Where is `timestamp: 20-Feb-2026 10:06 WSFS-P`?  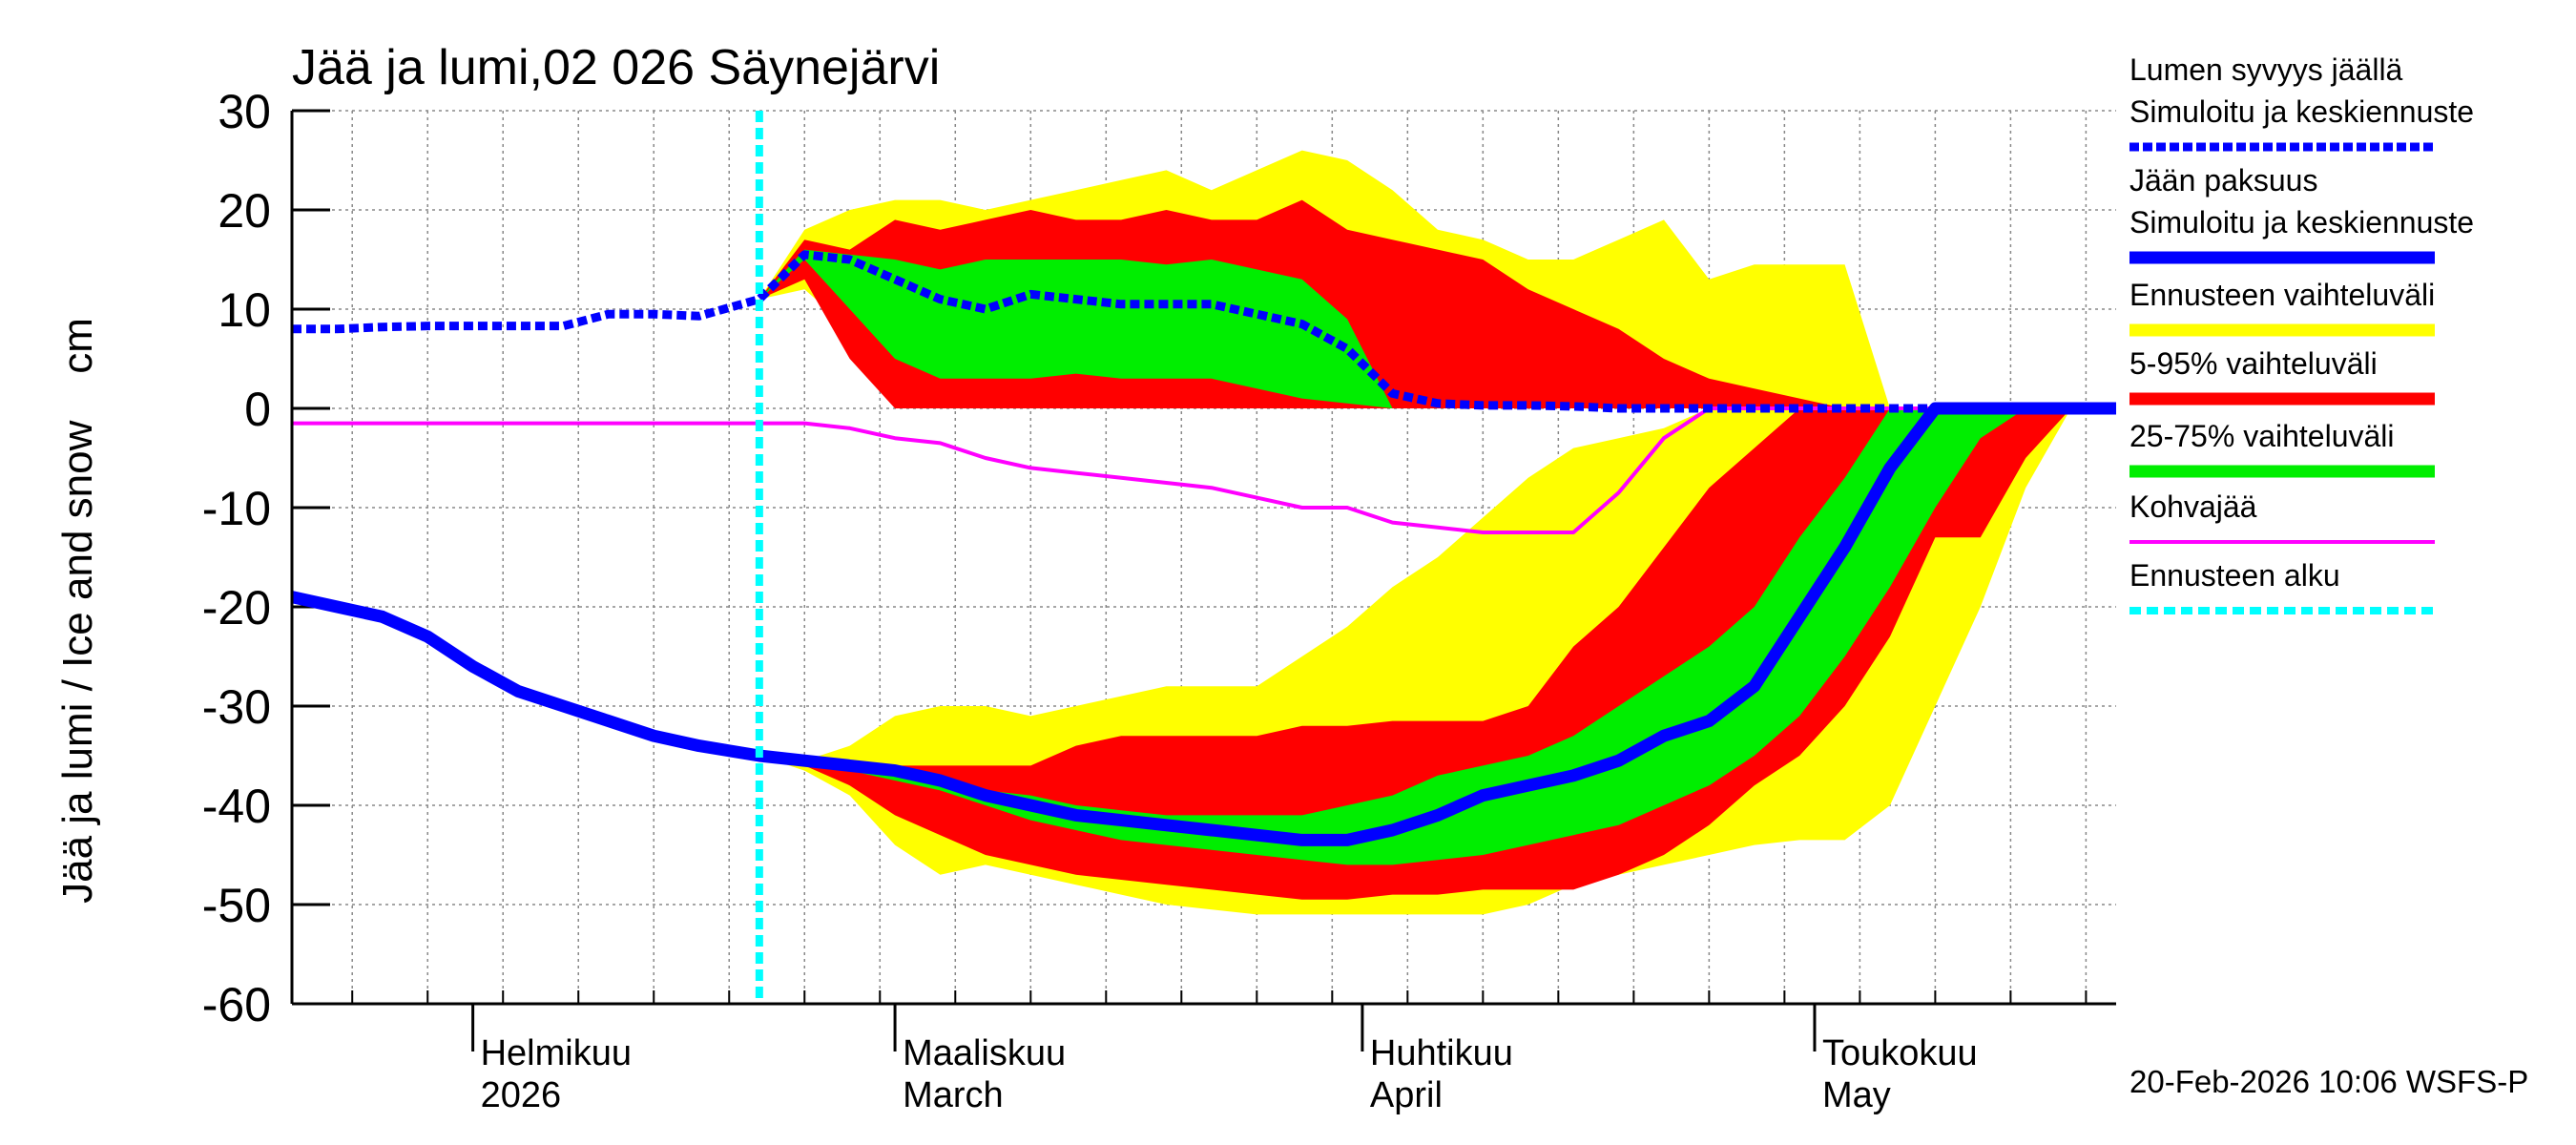 timestamp: 20-Feb-2026 10:06 WSFS-P is located at coordinates (2328, 1081).